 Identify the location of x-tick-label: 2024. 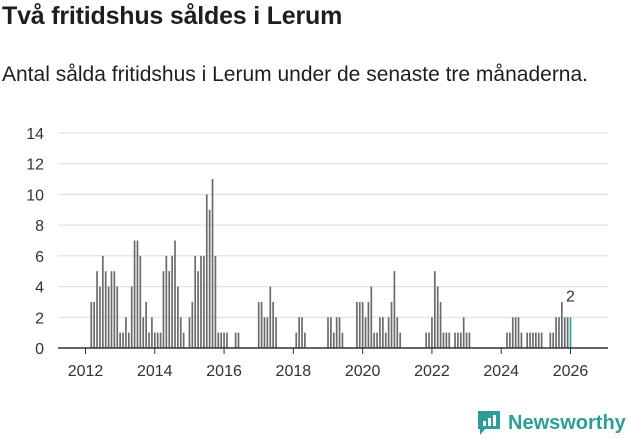
(501, 371).